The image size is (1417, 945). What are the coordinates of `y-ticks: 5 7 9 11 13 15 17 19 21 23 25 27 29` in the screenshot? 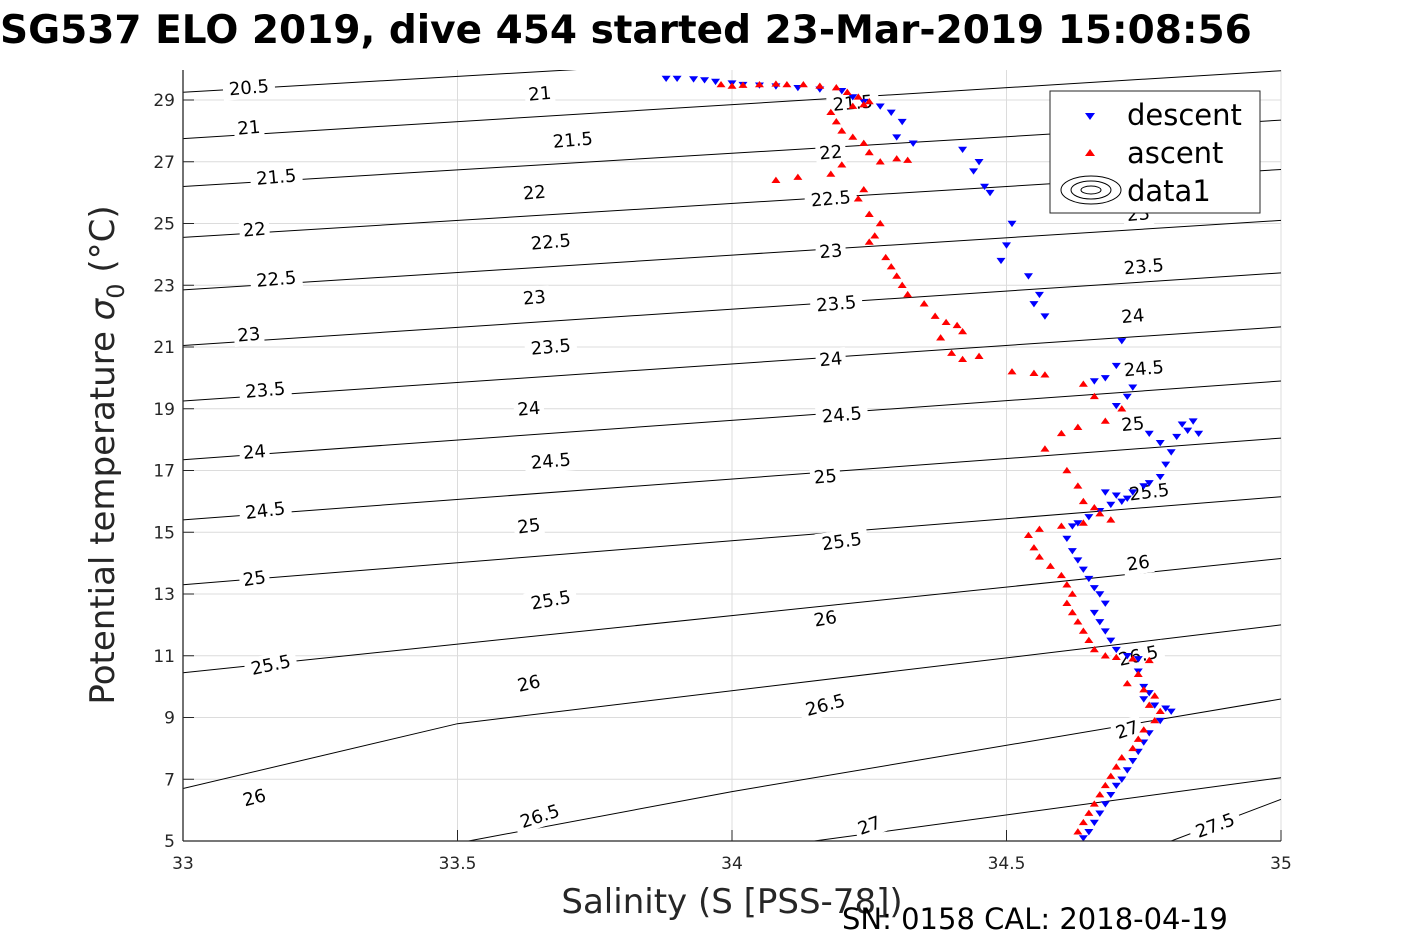 It's located at (173, 471).